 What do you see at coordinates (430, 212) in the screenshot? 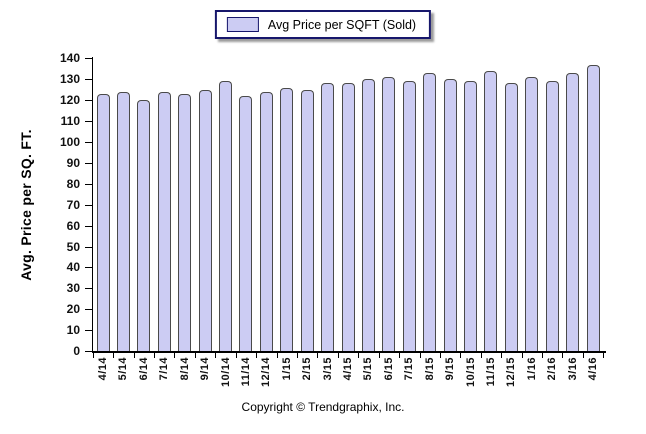
I see `bar-8/15` at bounding box center [430, 212].